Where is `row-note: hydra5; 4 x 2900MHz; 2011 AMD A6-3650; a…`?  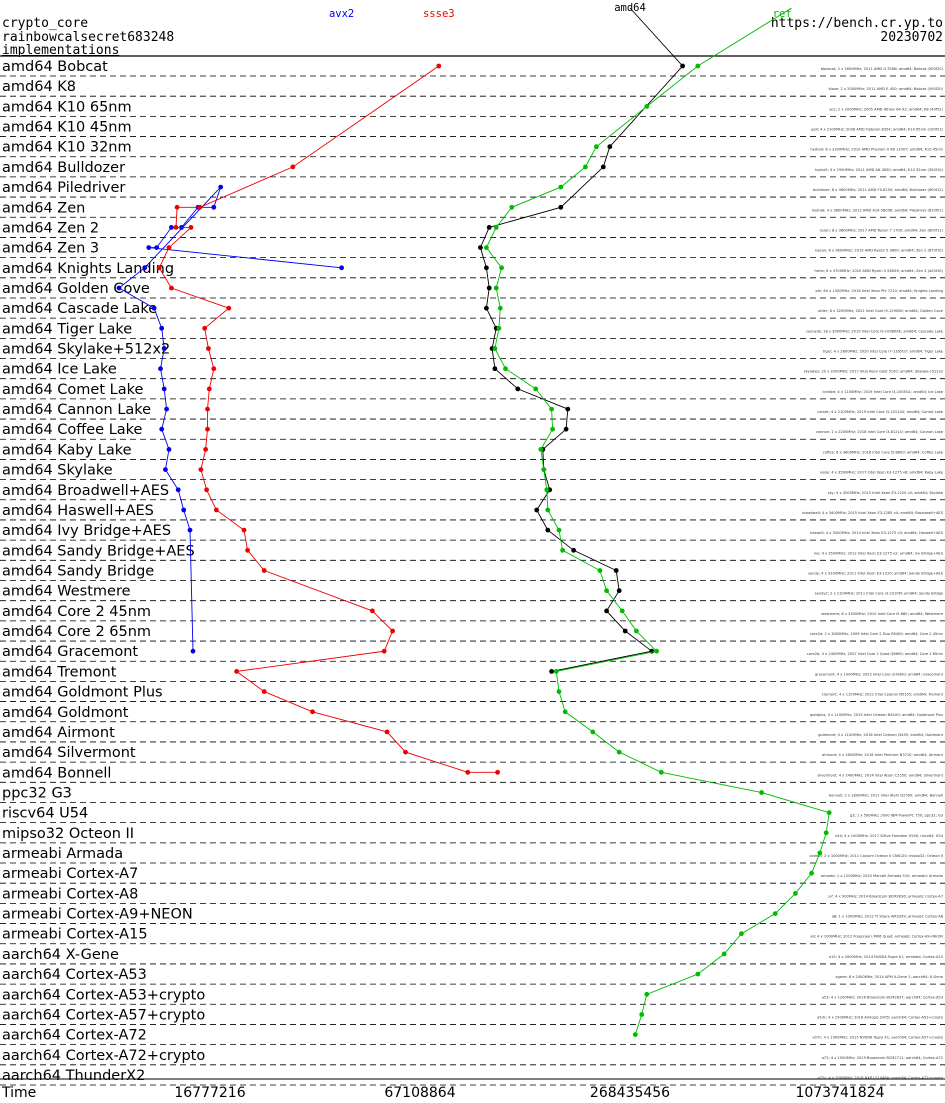 row-note: hydra5; 4 x 2900MHz; 2011 AMD A6-3650; a… is located at coordinates (879, 170).